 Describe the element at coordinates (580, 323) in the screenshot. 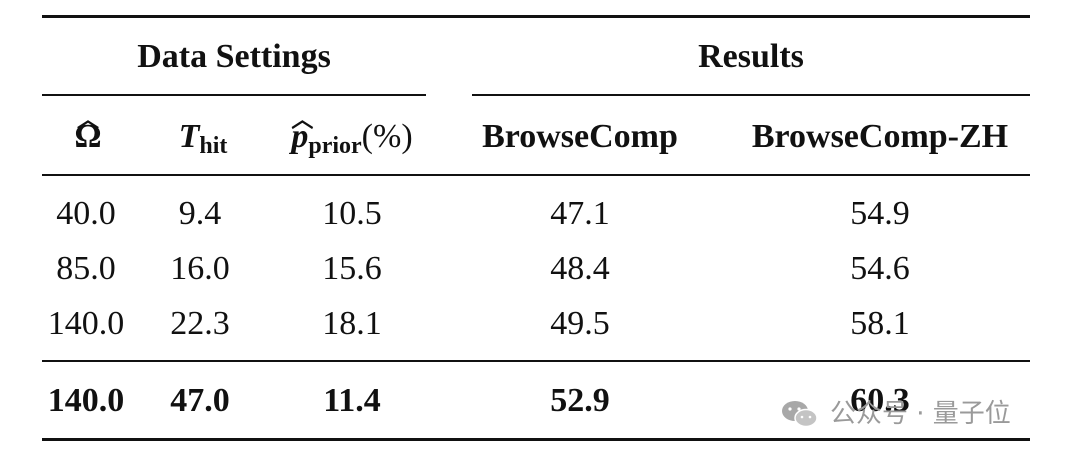

I see `cell-browsecomp: 49.5` at that location.